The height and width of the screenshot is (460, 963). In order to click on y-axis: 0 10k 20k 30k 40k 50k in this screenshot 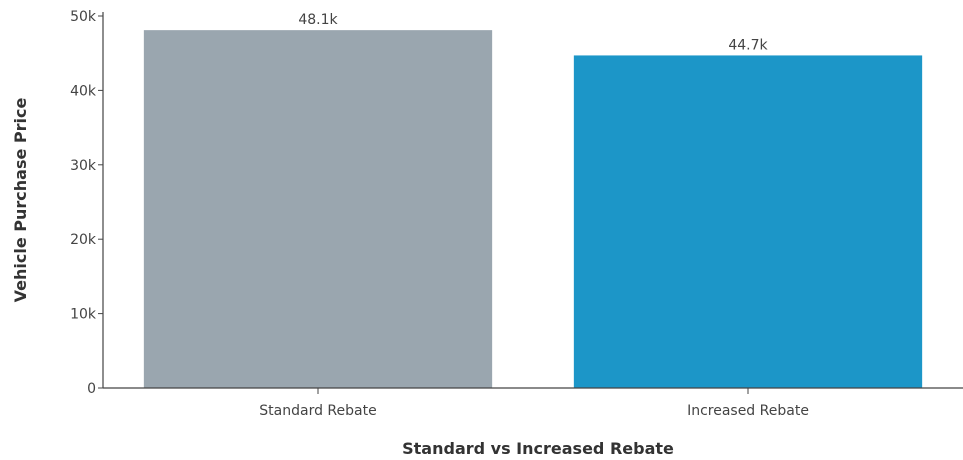, I will do `click(87, 203)`.